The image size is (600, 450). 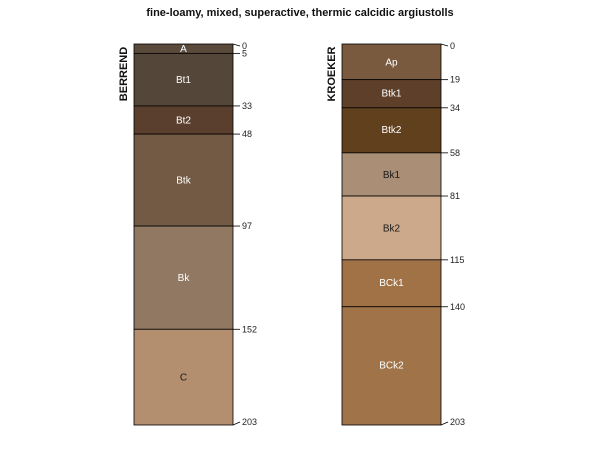 I want to click on depth-label: 5, so click(x=244, y=53).